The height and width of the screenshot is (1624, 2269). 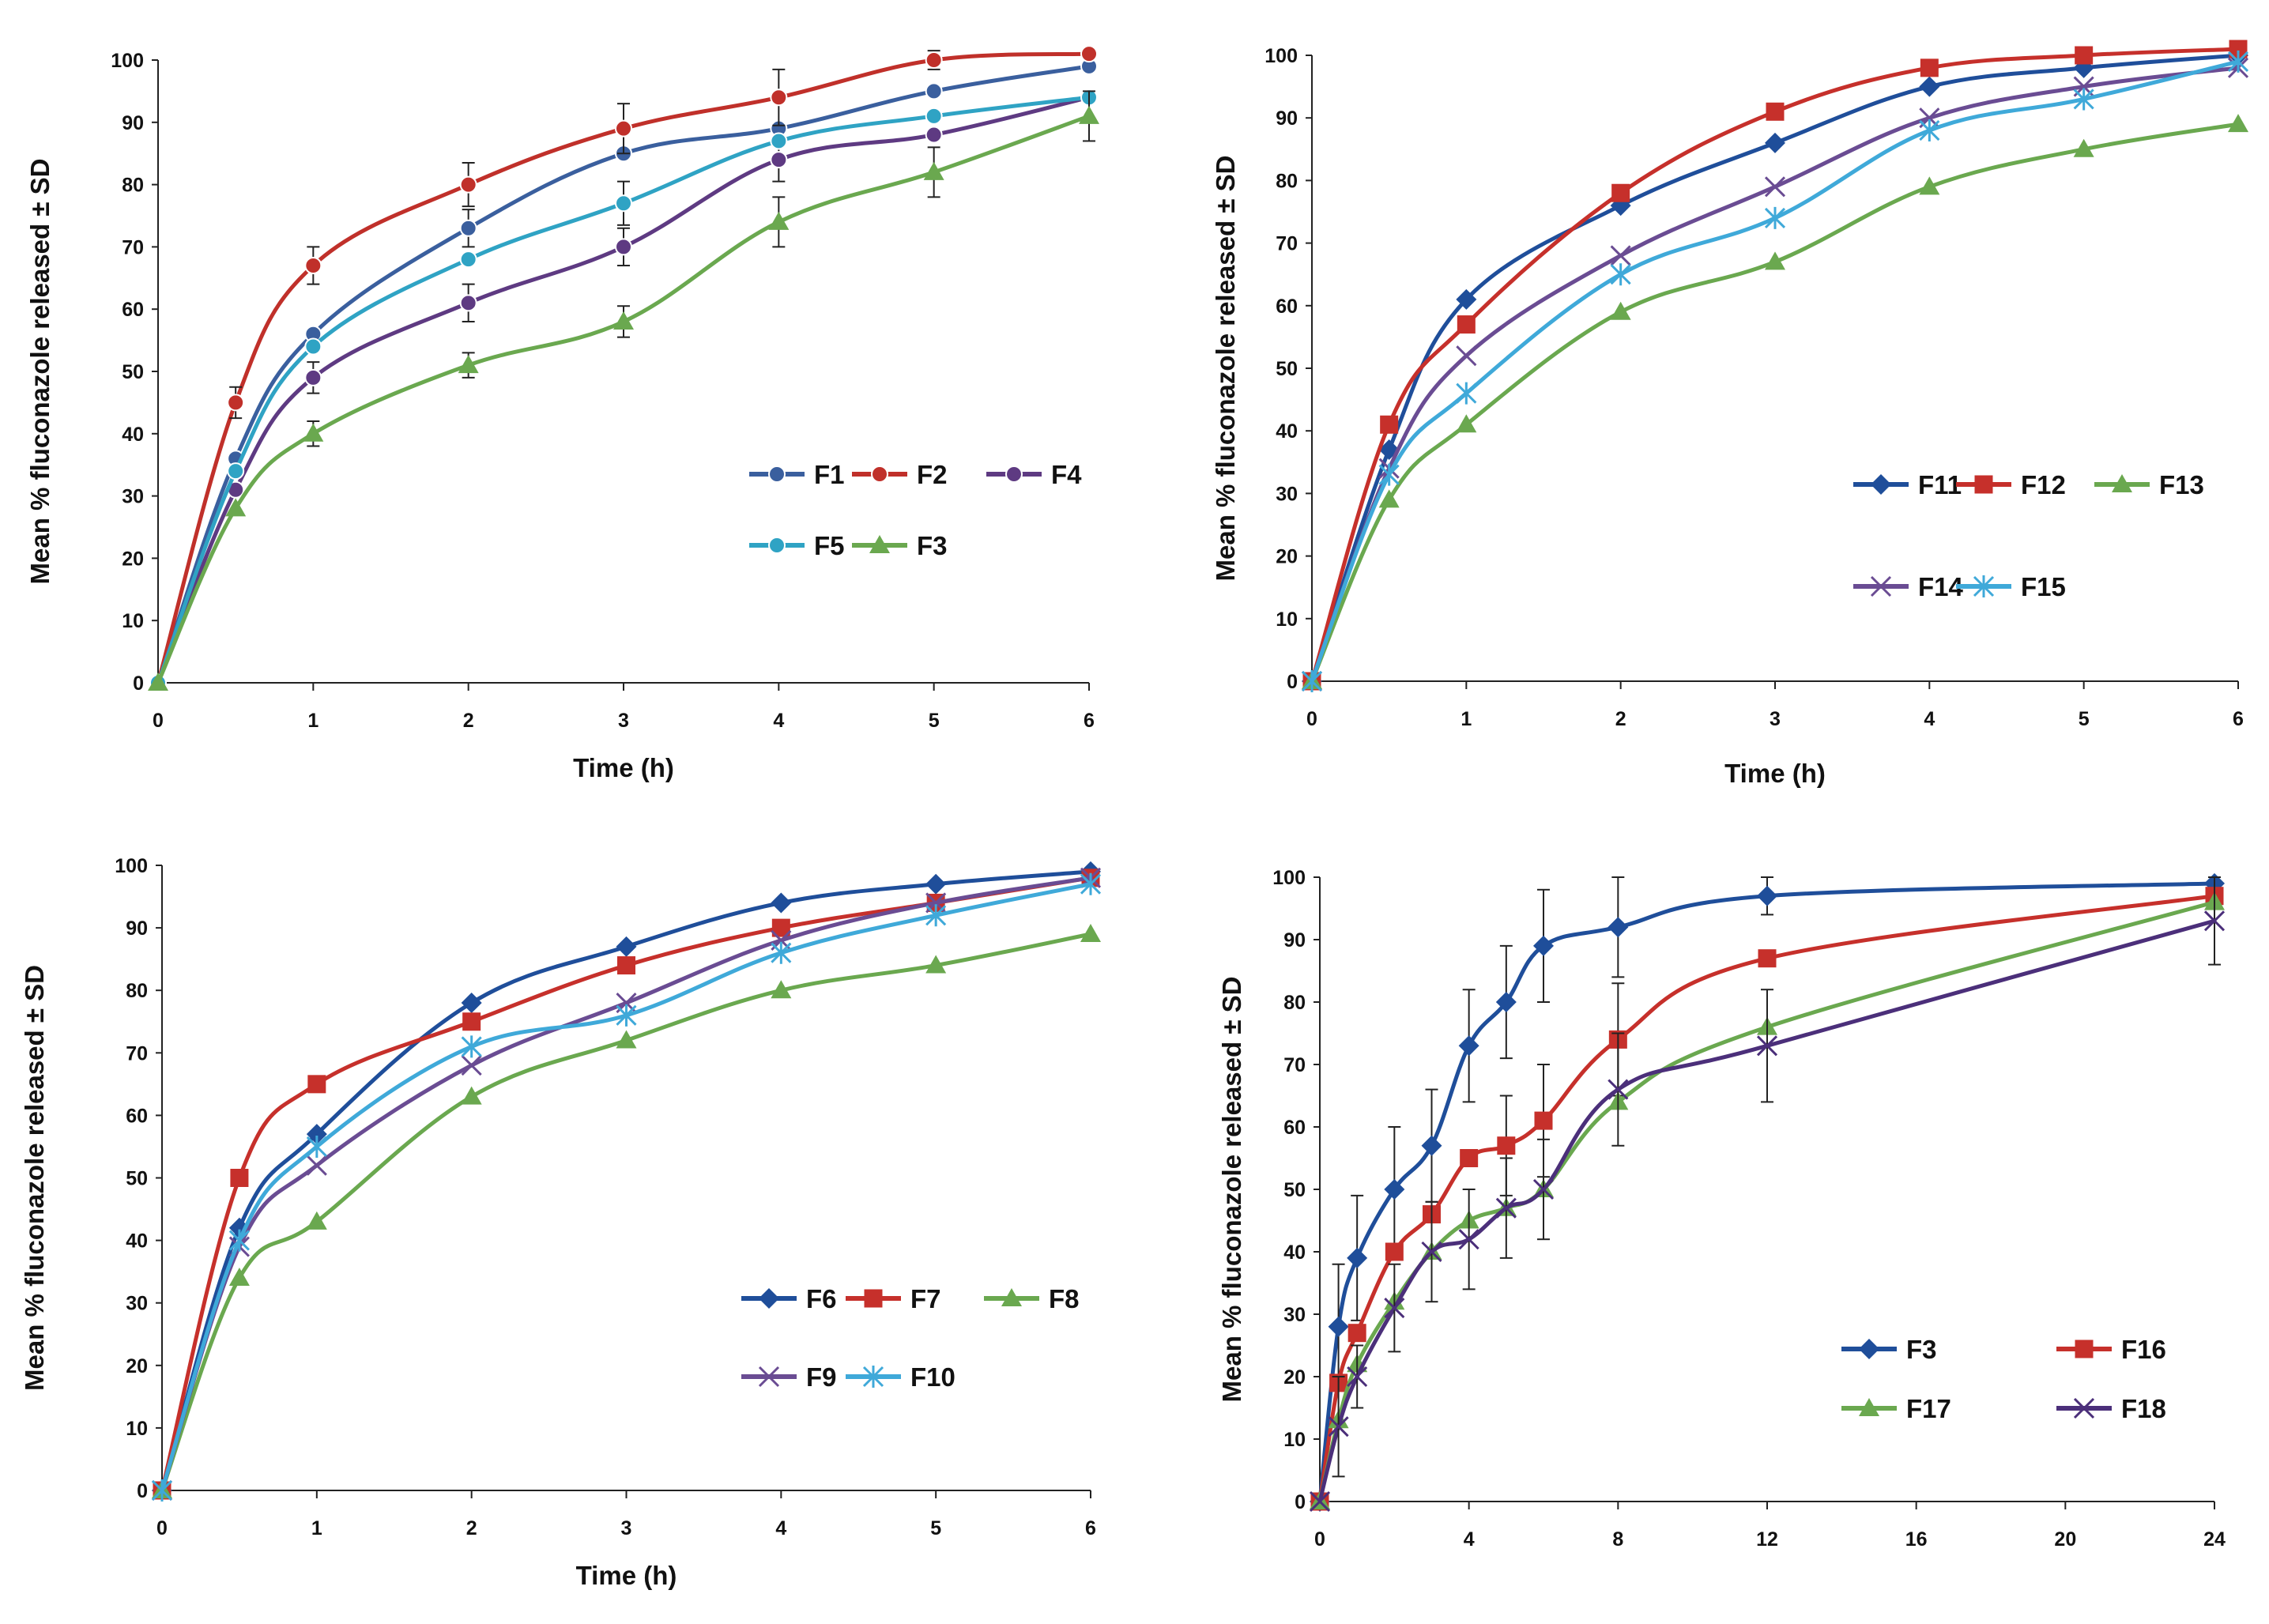 What do you see at coordinates (2143, 1408) in the screenshot?
I see `legend-label-F18: F18` at bounding box center [2143, 1408].